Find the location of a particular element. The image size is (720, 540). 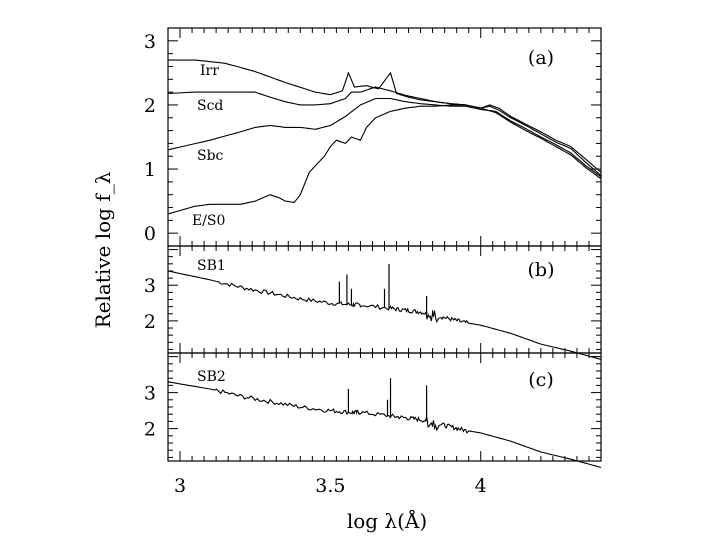

y-axis-title: Relative log f_λ is located at coordinates (103, 249).